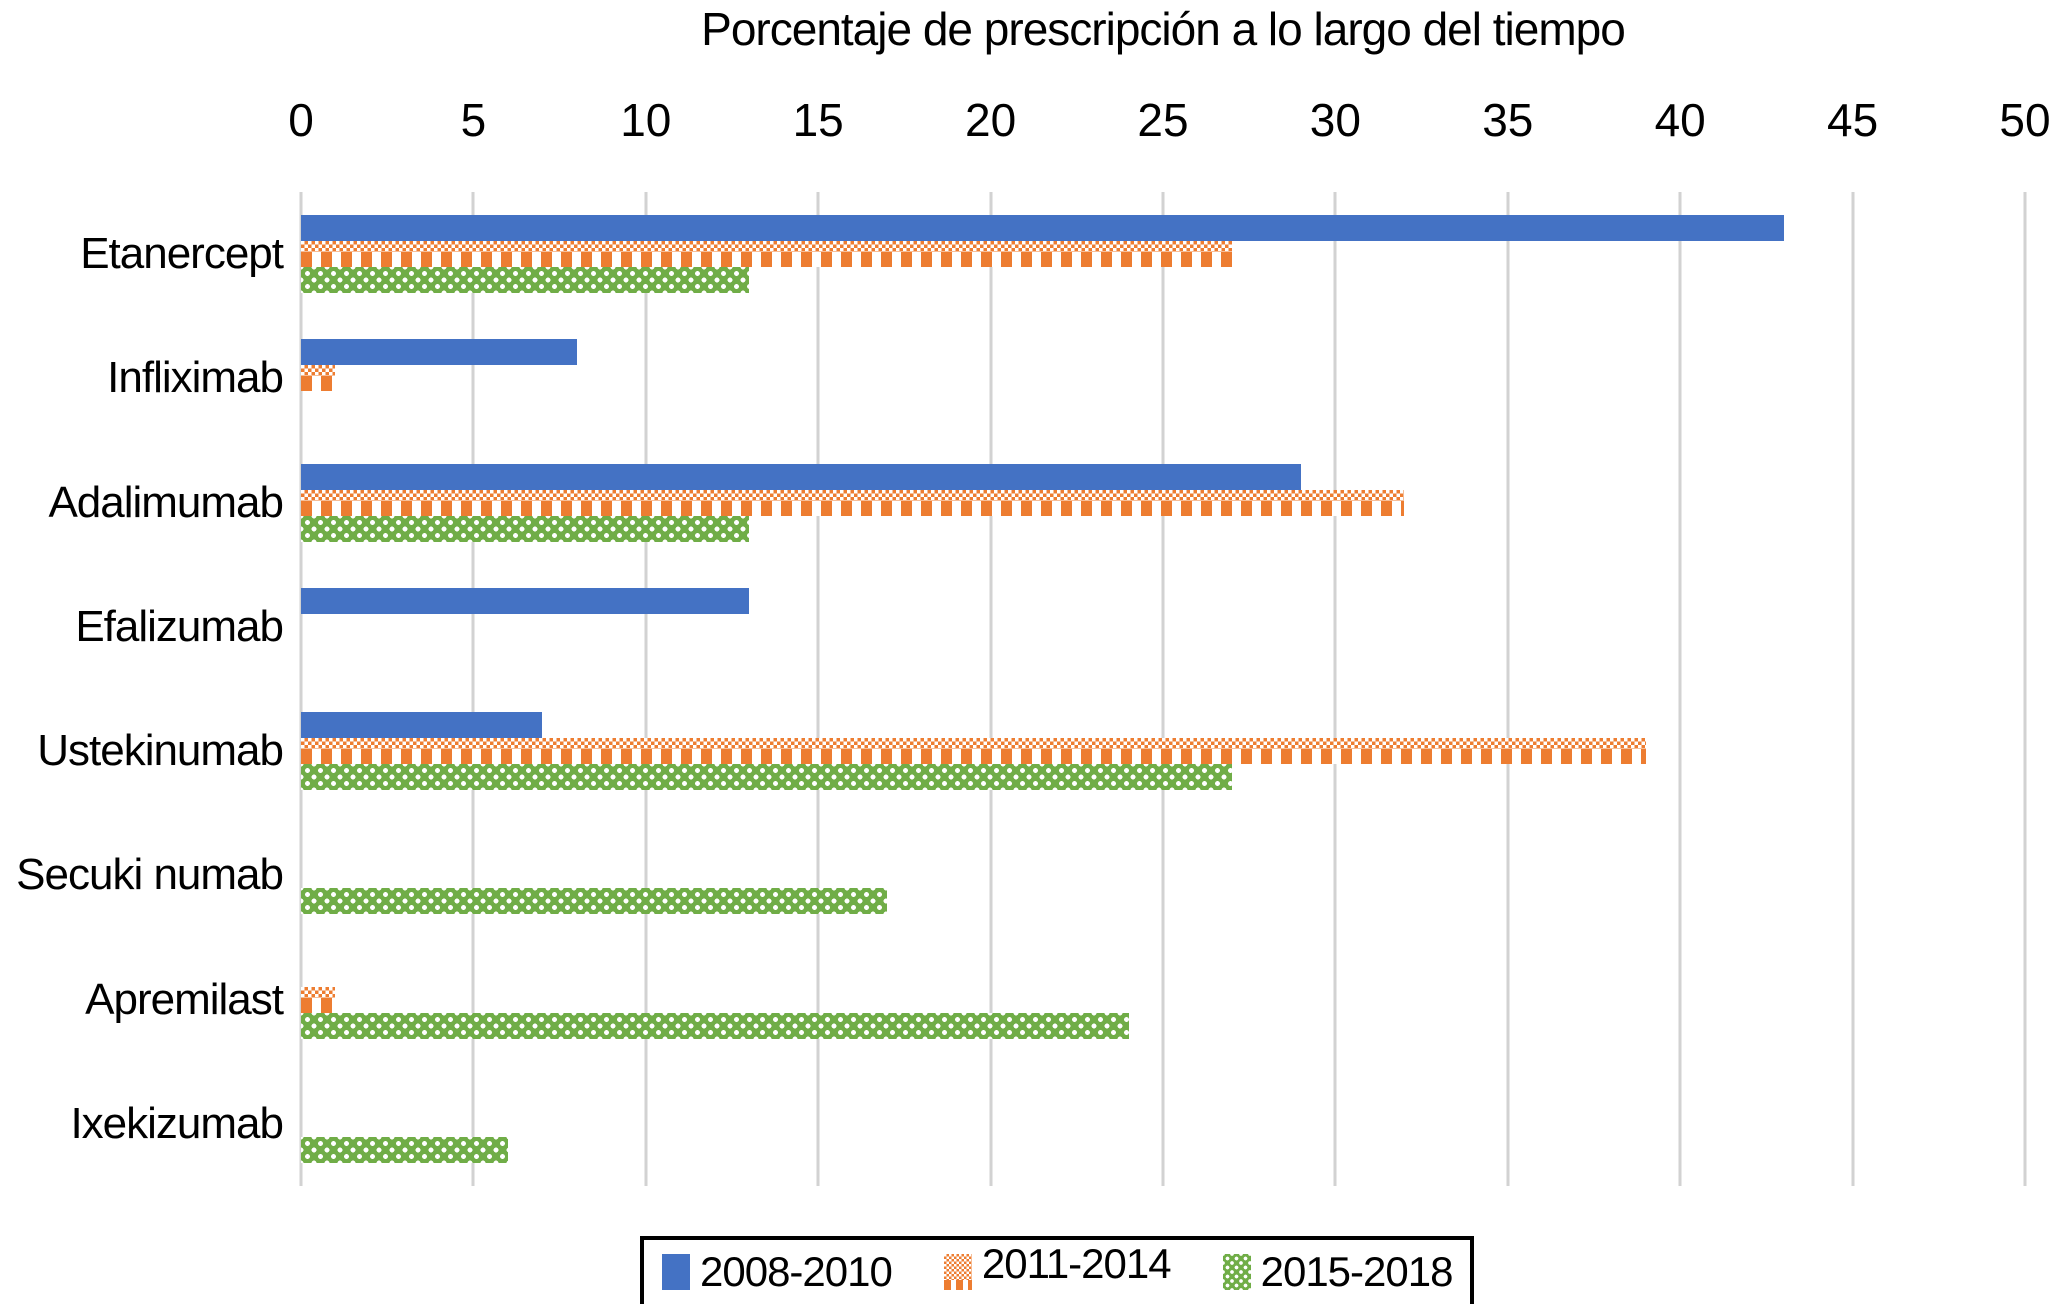 Image resolution: width=2051 pixels, height=1304 pixels. Describe the element at coordinates (166, 502) in the screenshot. I see `category-label: Adalimumab` at that location.